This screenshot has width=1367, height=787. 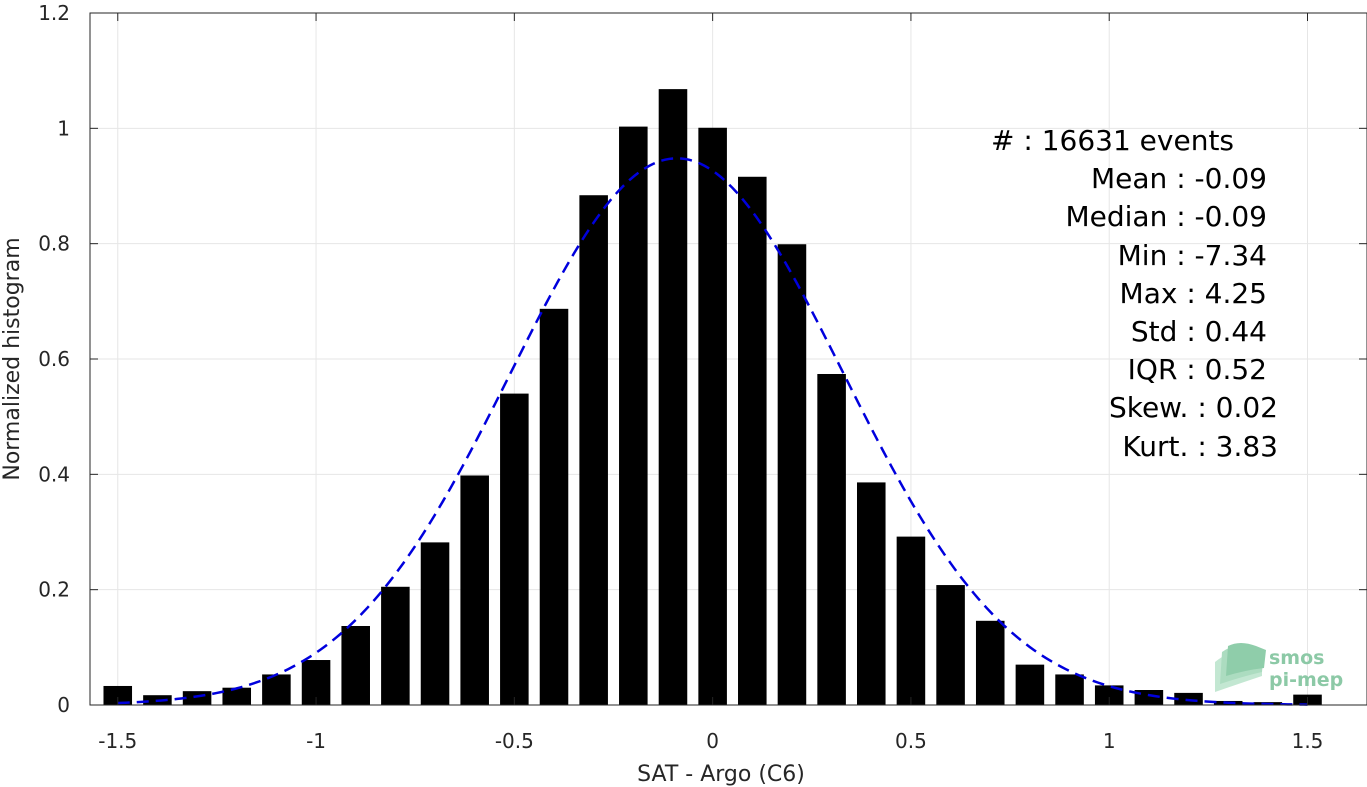 What do you see at coordinates (1193, 407) in the screenshot?
I see `stat-skew: Skew. : 0.02` at bounding box center [1193, 407].